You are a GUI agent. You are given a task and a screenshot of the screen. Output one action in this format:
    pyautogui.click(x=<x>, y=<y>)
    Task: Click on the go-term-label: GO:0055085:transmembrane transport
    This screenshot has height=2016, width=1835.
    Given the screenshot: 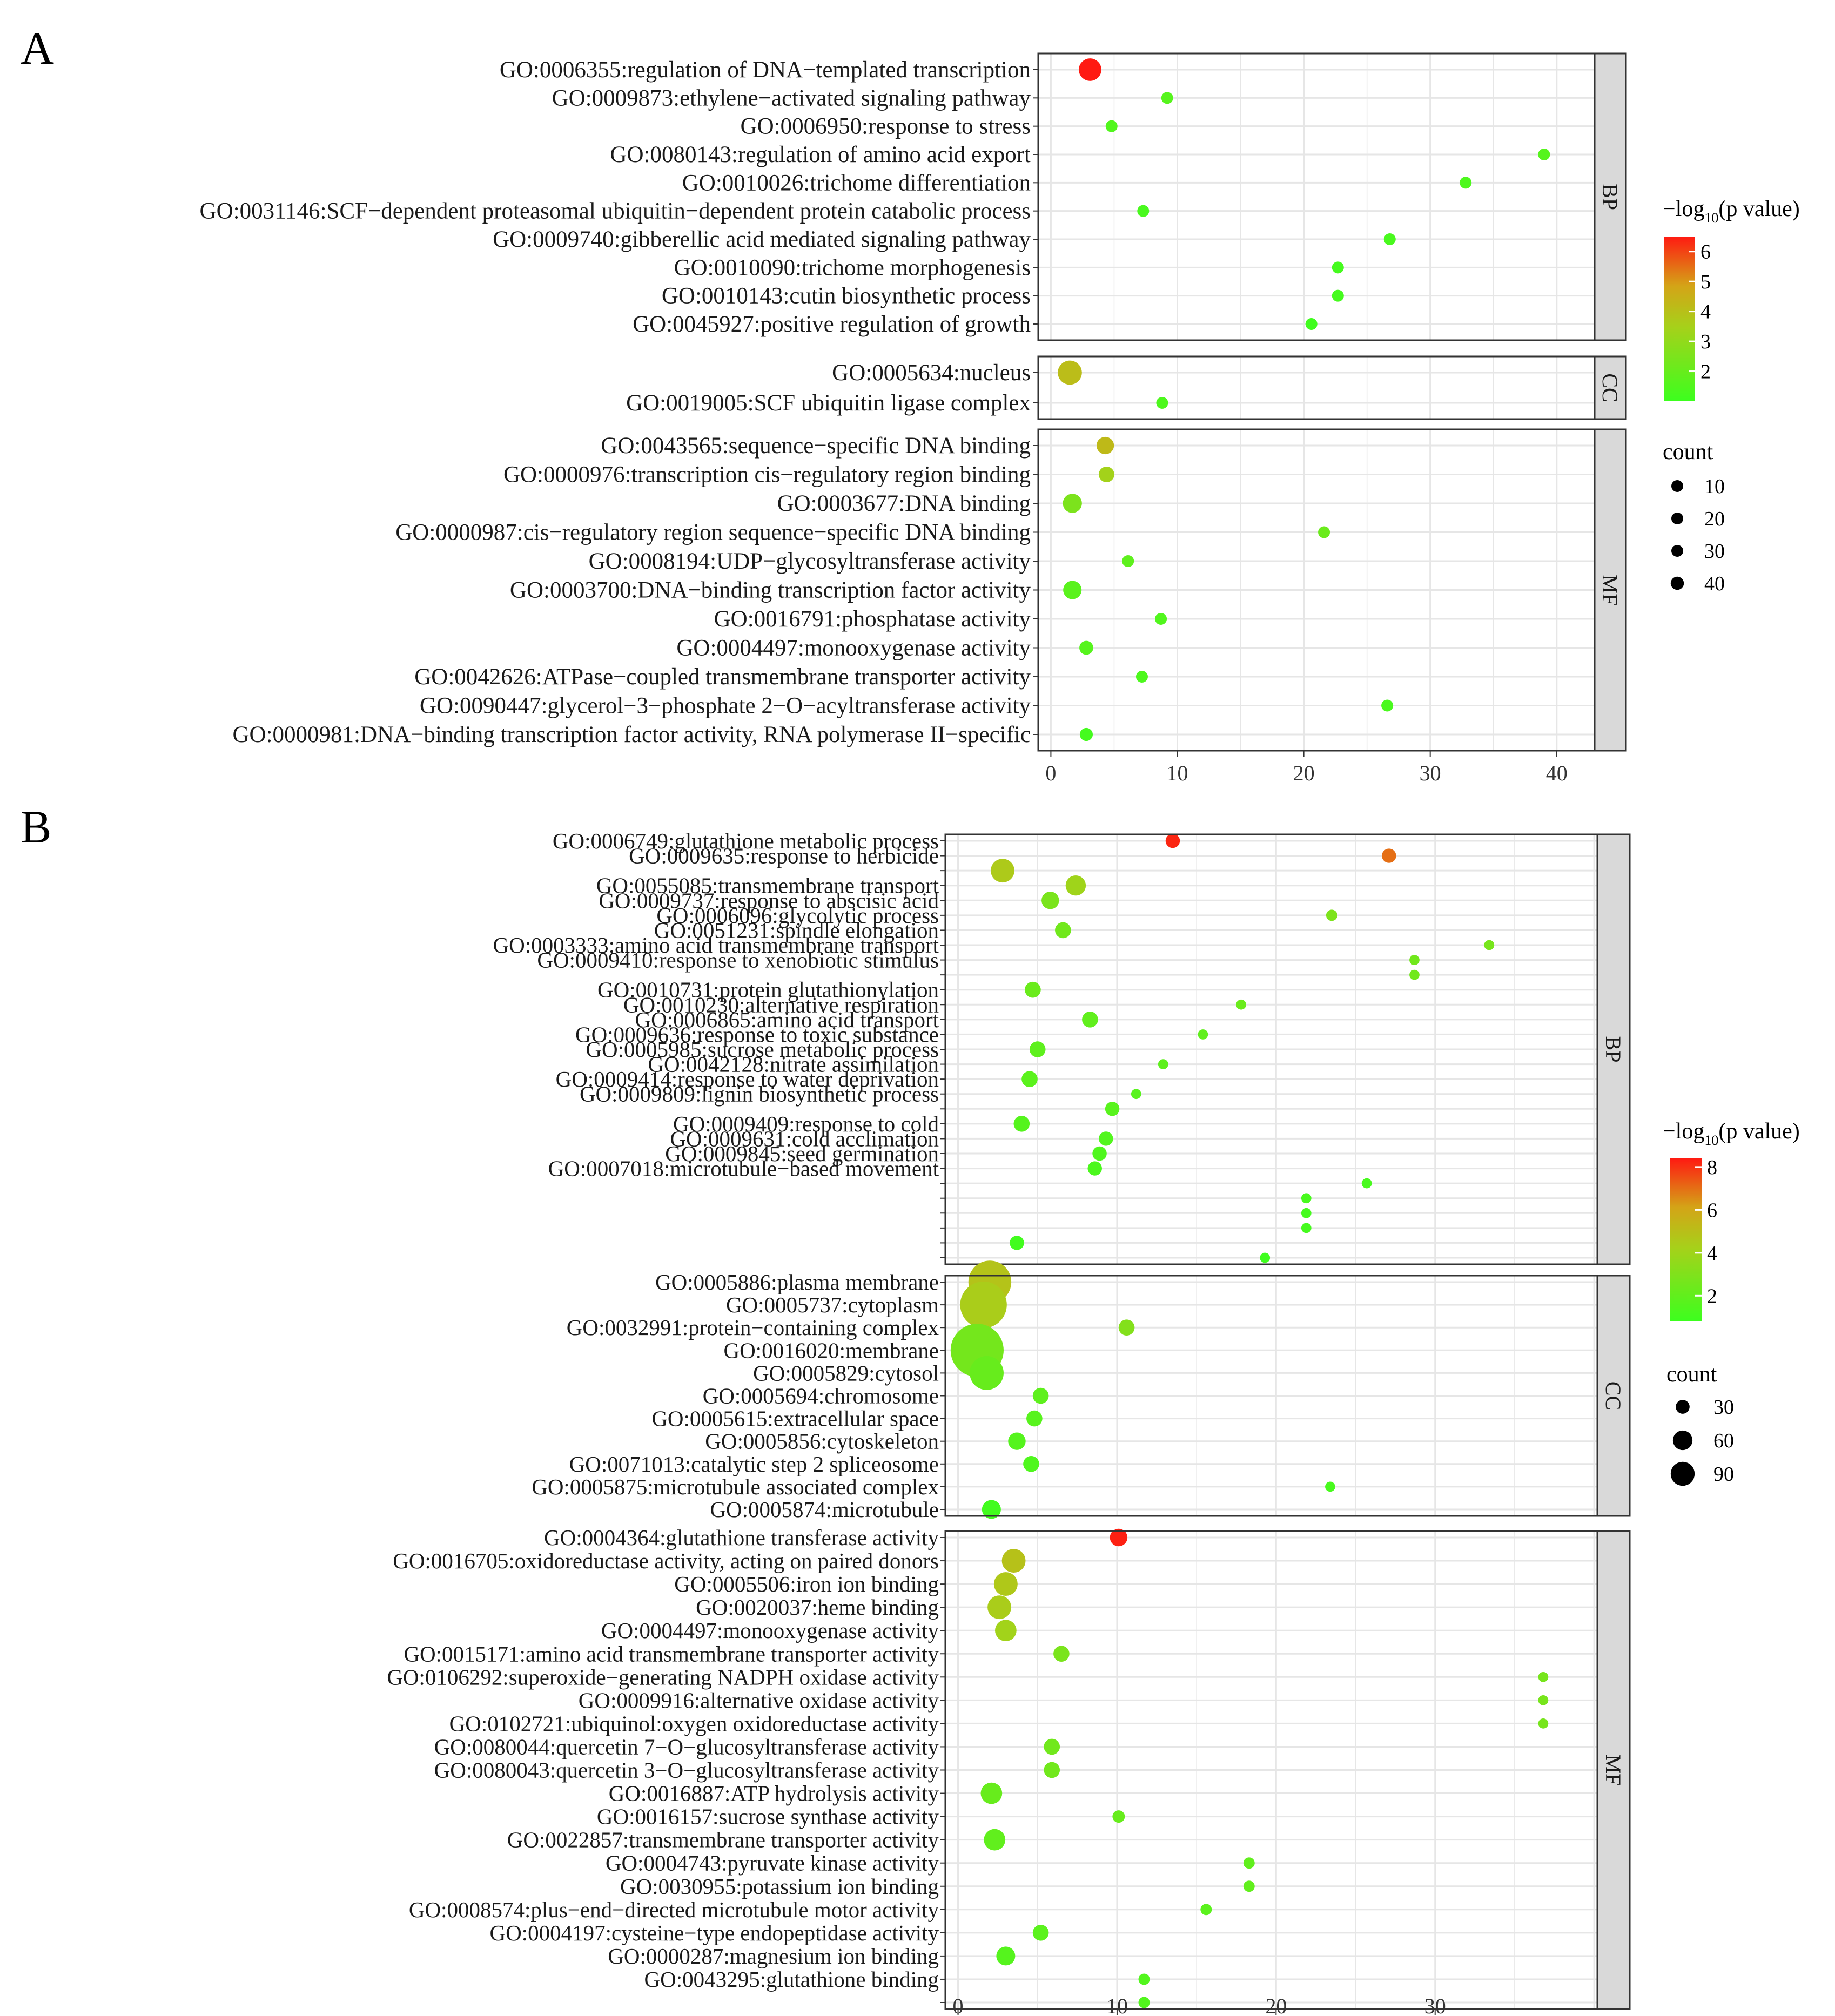 What is the action you would take?
    pyautogui.click(x=767, y=886)
    